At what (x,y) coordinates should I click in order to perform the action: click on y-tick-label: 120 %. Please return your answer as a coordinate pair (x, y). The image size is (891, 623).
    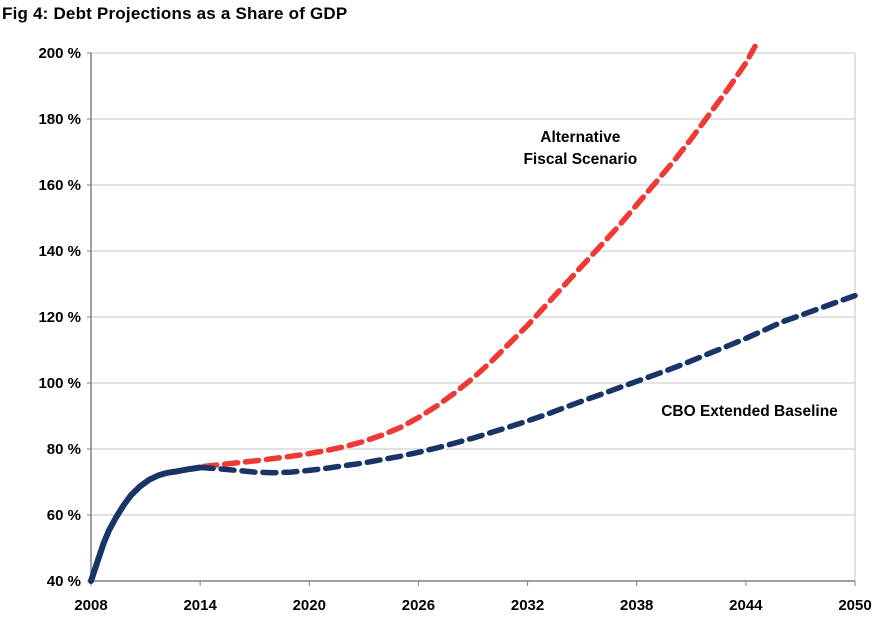
    Looking at the image, I should click on (59, 317).